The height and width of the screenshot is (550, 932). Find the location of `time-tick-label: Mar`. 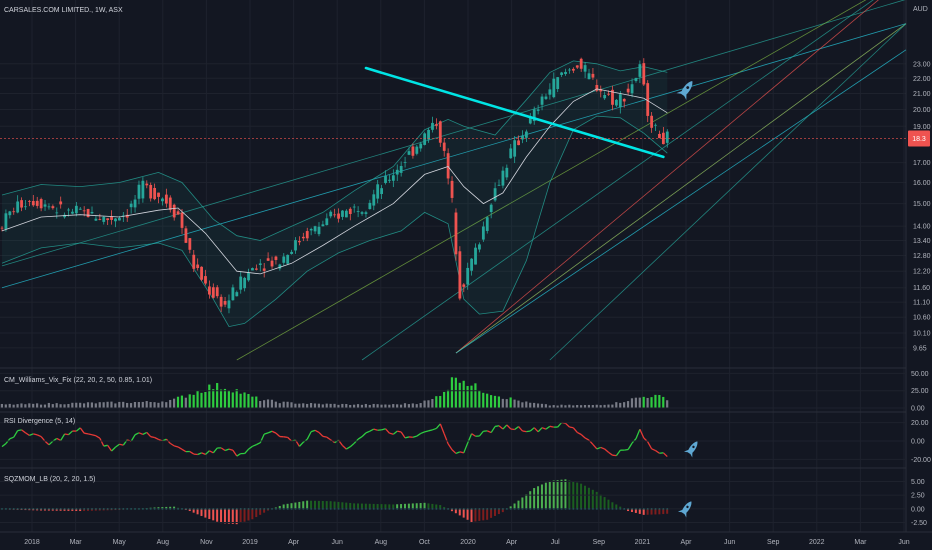

time-tick-label: Mar is located at coordinates (76, 542).